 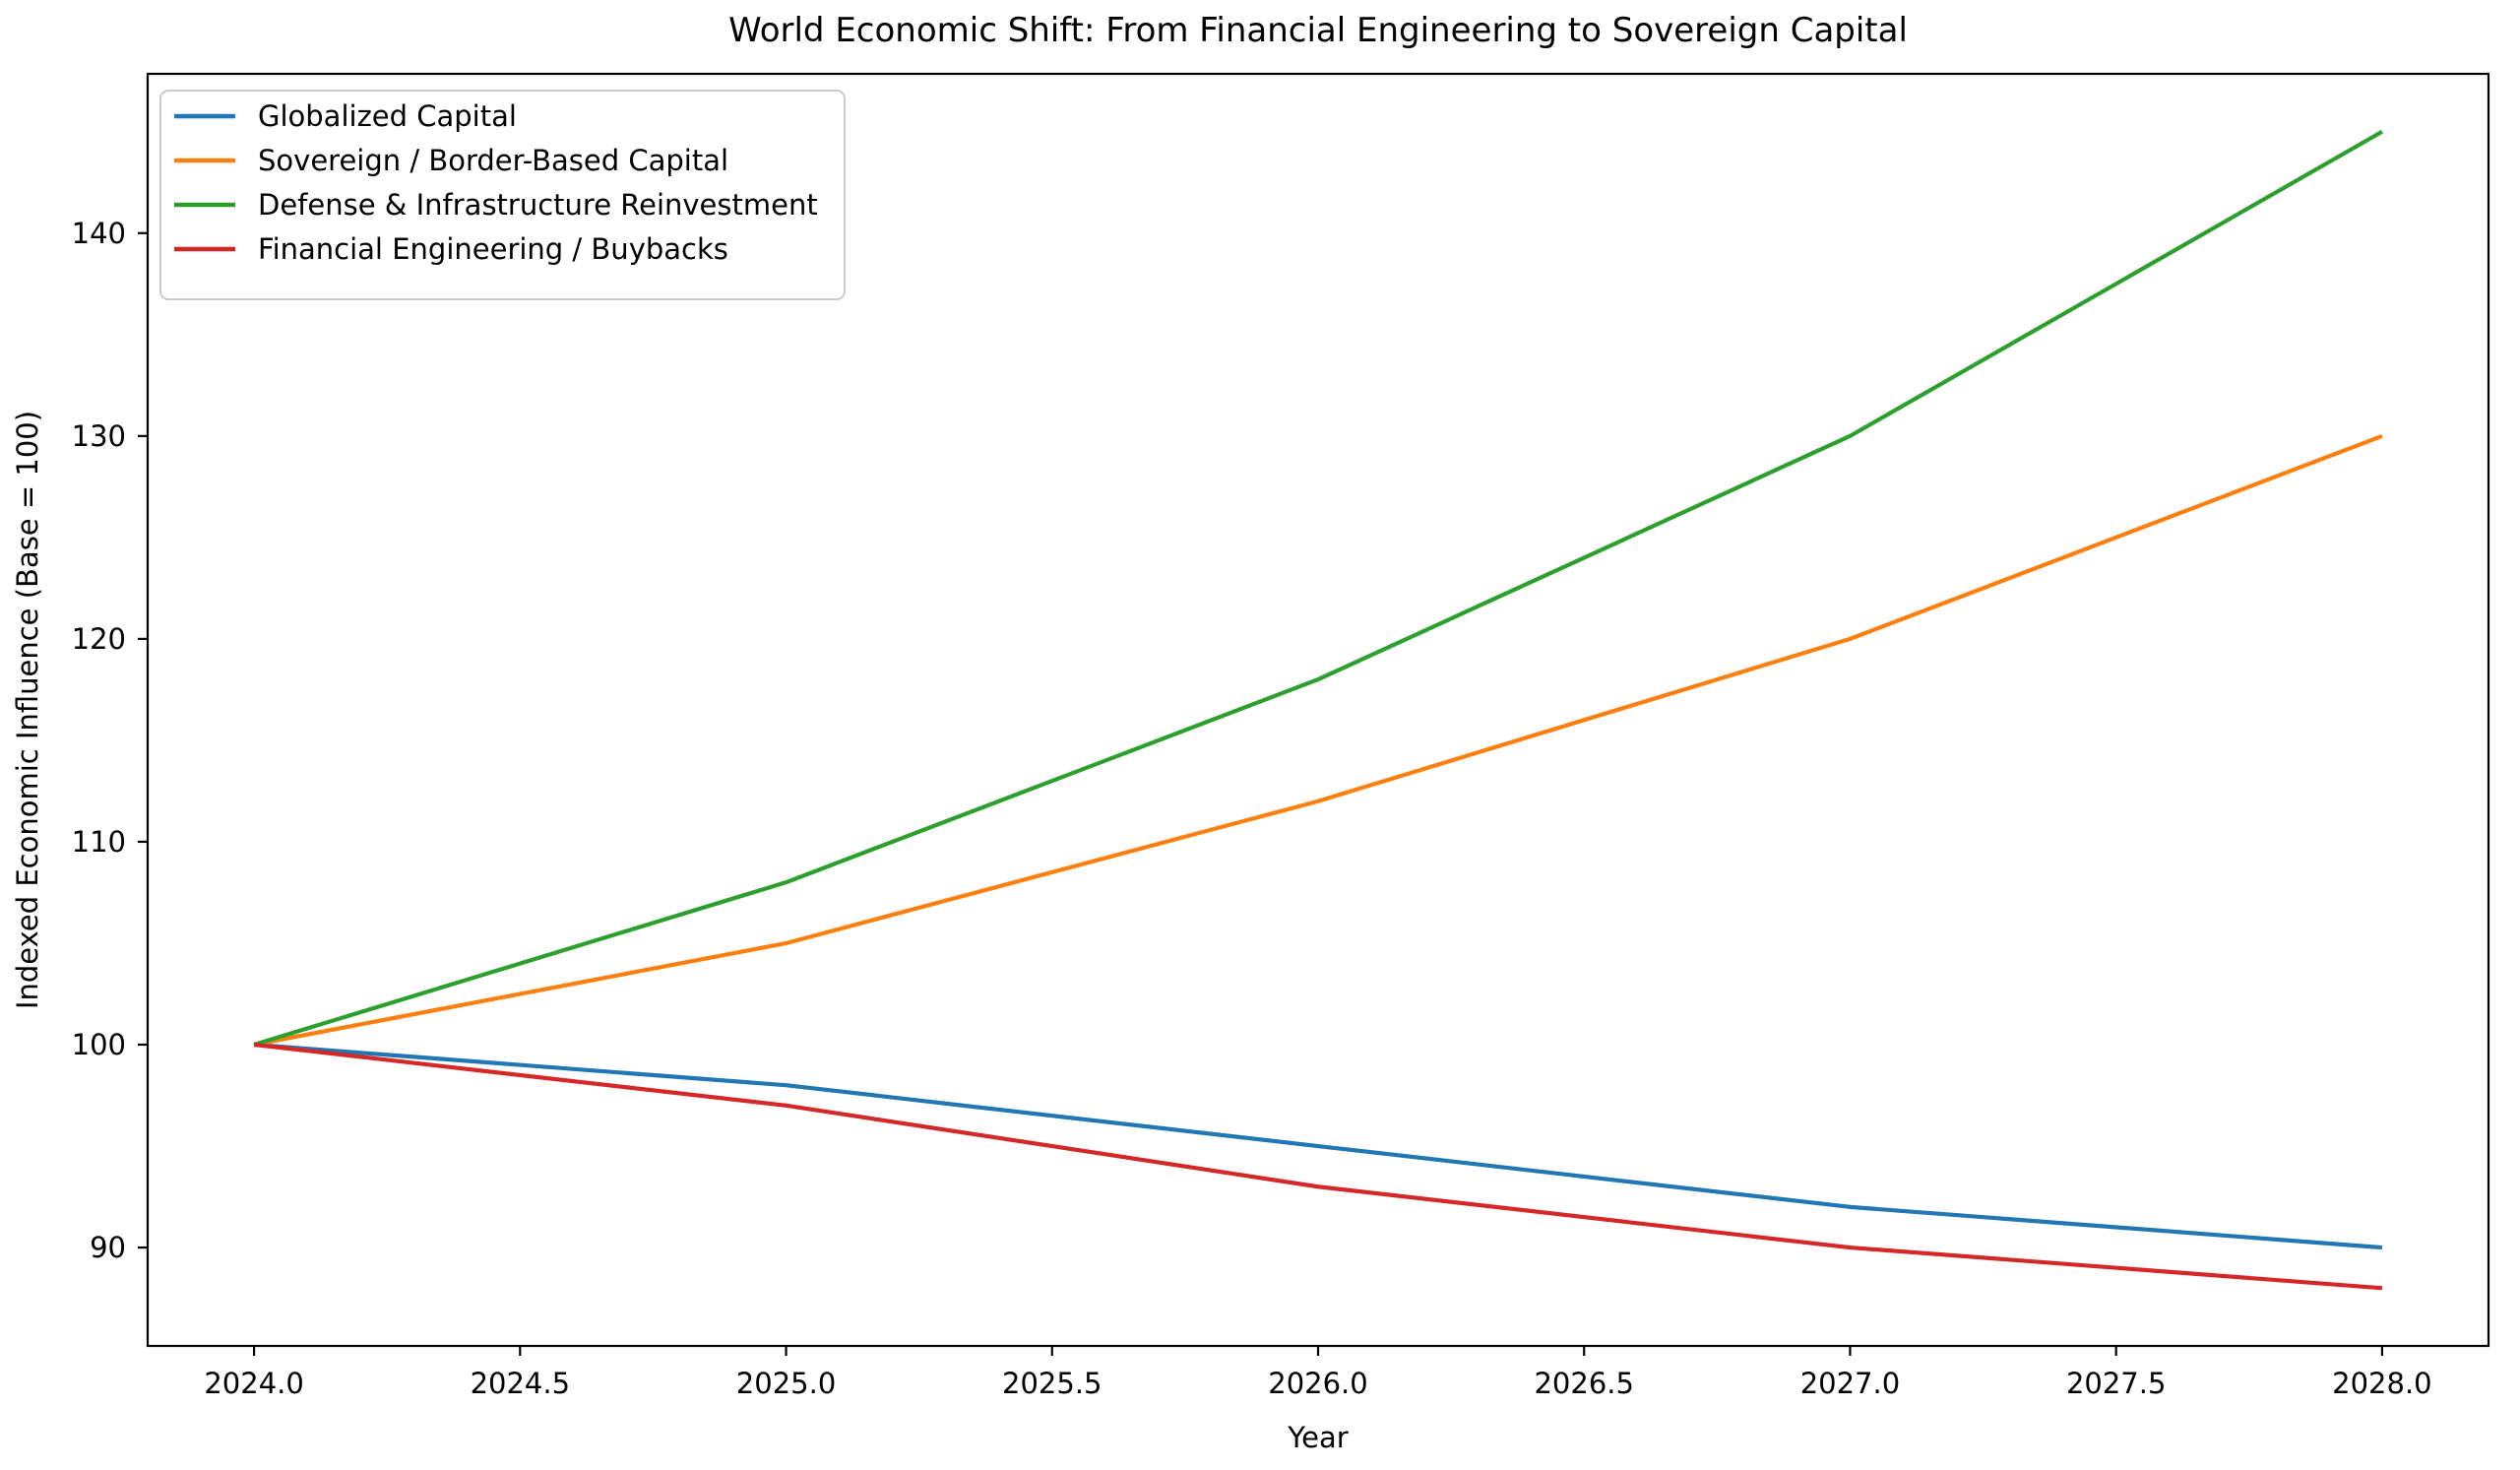 What do you see at coordinates (1052, 1383) in the screenshot?
I see `x-tick-label: 2025.5` at bounding box center [1052, 1383].